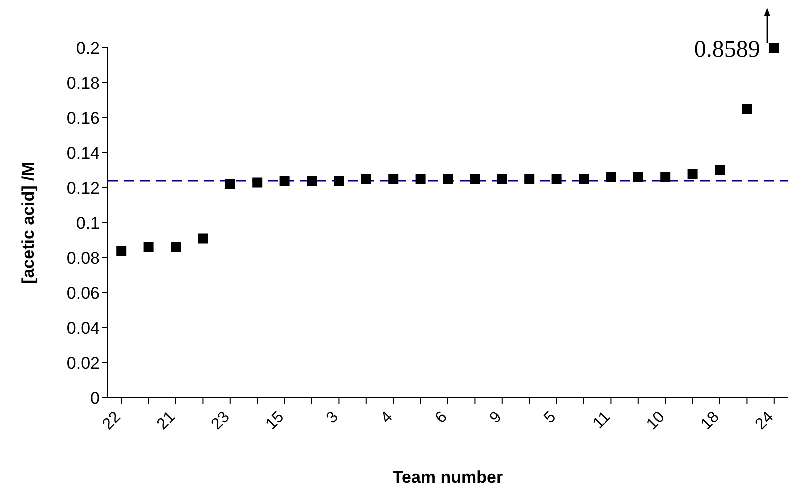  I want to click on y-tick-label: 0.1, so click(88, 224).